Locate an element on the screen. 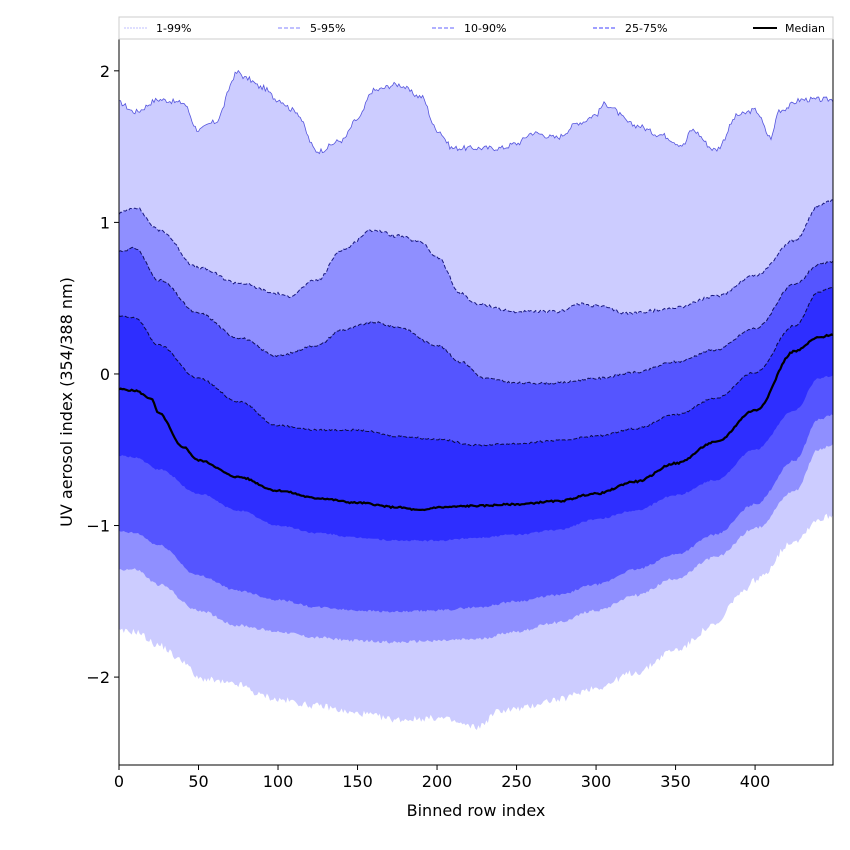  legend-label: 10-90% is located at coordinates (485, 28).